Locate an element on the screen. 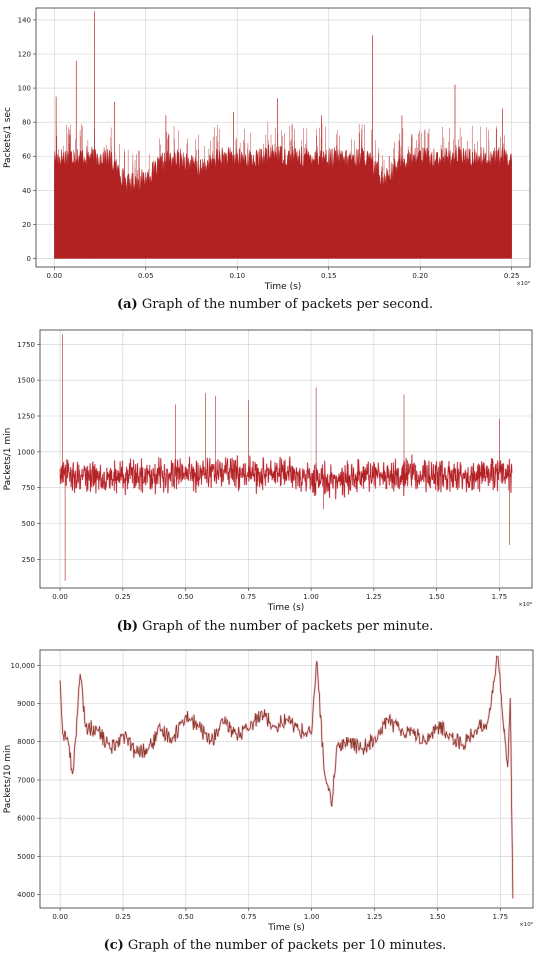 Image resolution: width=550 pixels, height=960 pixels. y-tick-label: 0 is located at coordinates (29, 259).